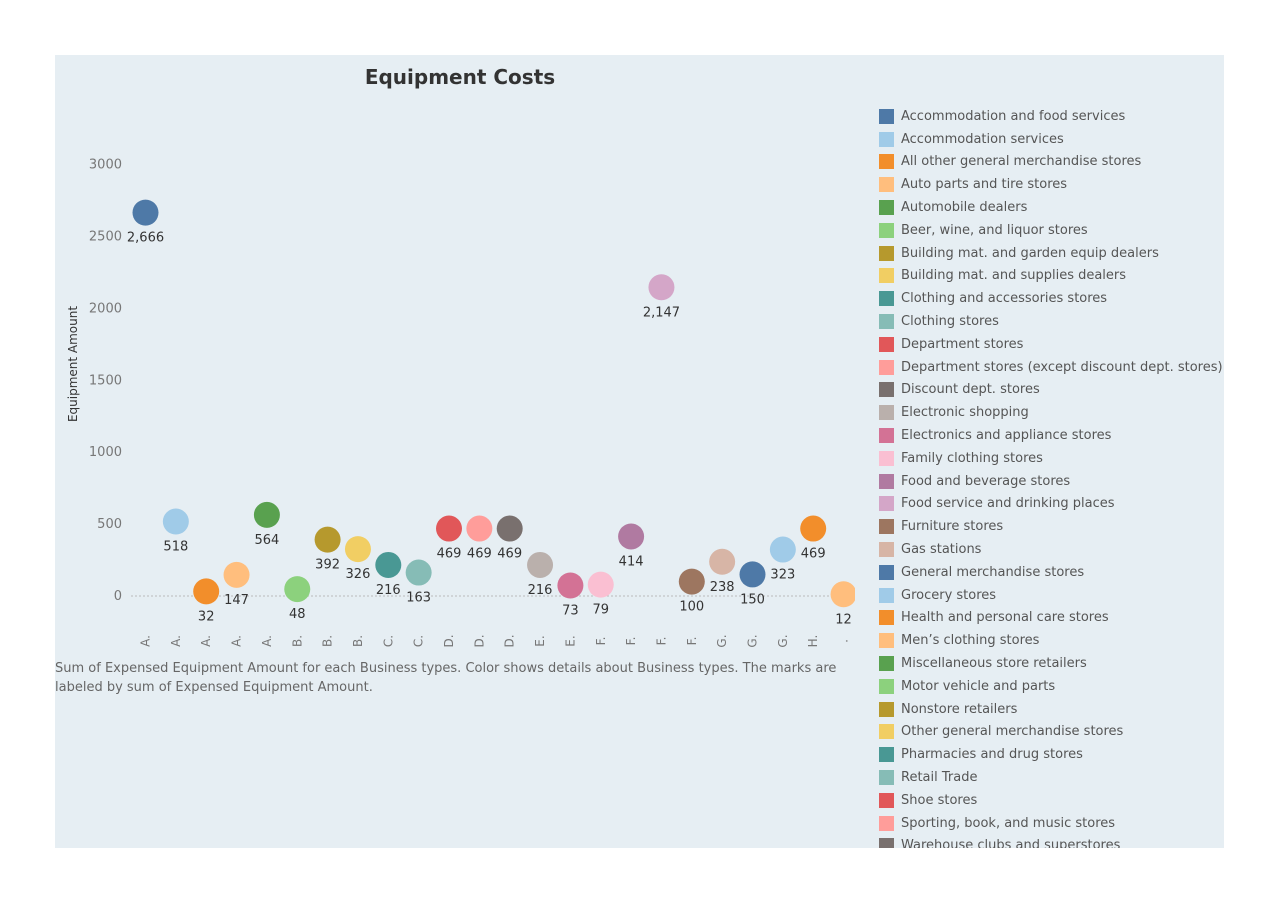  Describe the element at coordinates (327, 565) in the screenshot. I see `data-label: 392` at that location.